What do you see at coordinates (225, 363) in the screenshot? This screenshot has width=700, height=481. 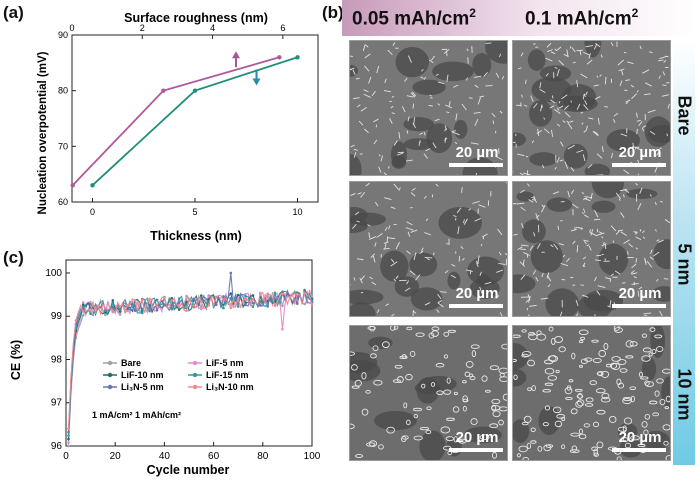 I see `chart-c-legend-label: LiF-5 nm` at bounding box center [225, 363].